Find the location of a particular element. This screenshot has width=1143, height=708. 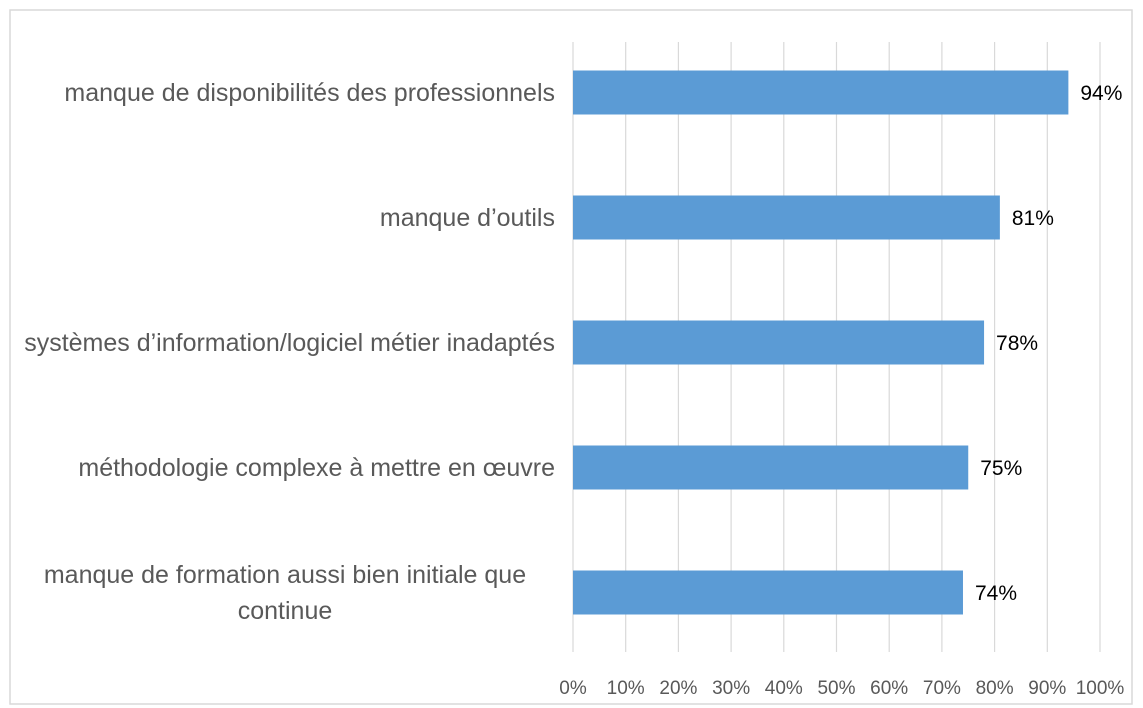

x-tick-label: 70% is located at coordinates (942, 688).